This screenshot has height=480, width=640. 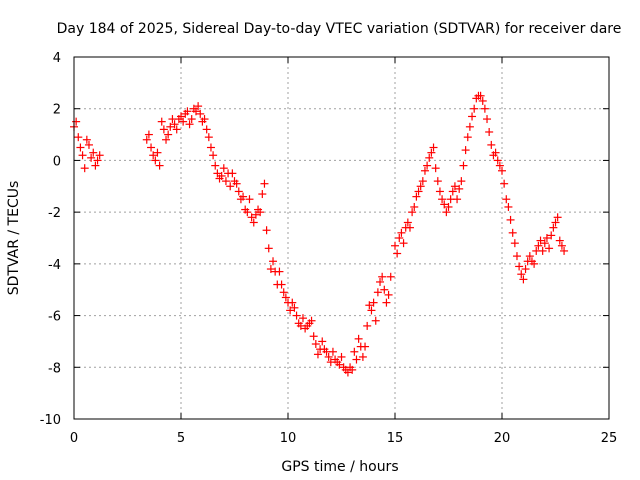 I want to click on y-tick-label: -4, so click(x=54, y=265).